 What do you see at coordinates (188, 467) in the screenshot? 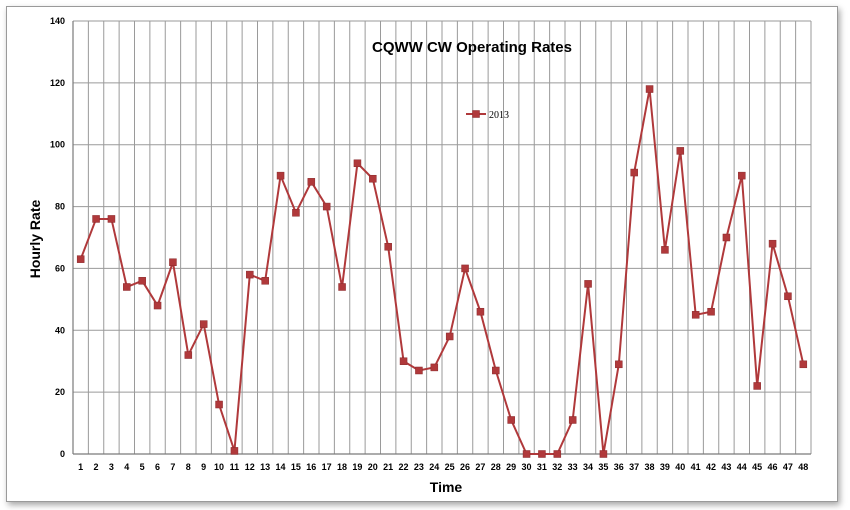
I see `x-tick-label: 8` at bounding box center [188, 467].